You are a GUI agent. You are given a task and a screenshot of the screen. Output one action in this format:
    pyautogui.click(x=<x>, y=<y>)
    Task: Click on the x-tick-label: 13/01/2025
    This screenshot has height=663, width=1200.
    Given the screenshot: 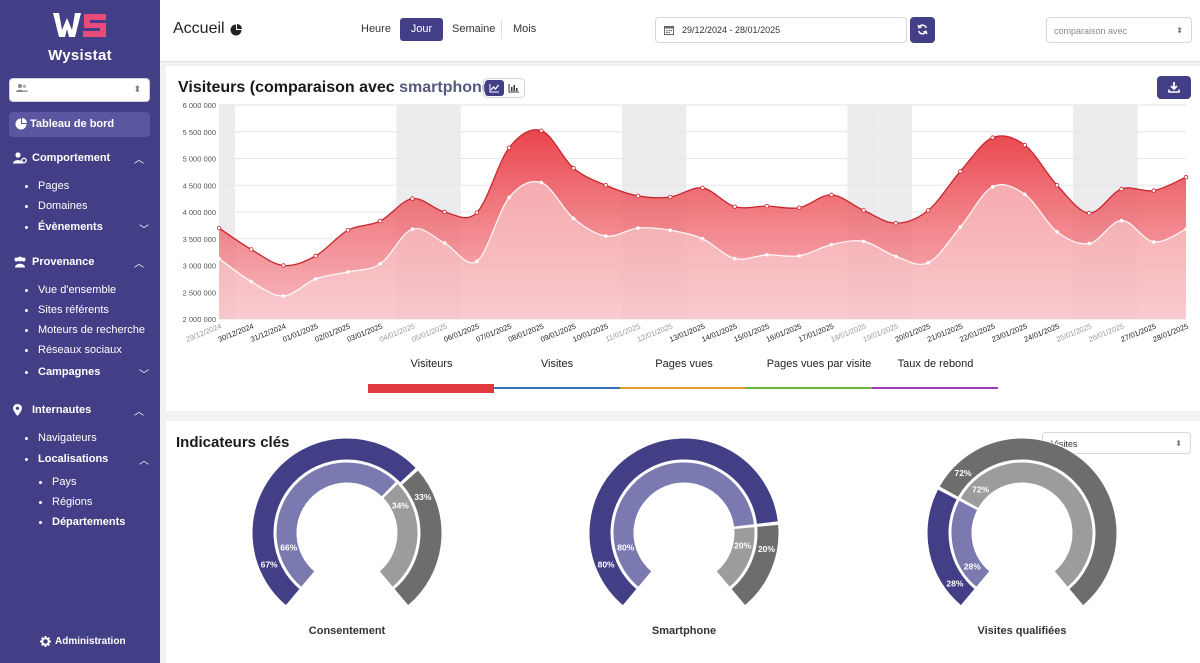 What is the action you would take?
    pyautogui.click(x=687, y=333)
    